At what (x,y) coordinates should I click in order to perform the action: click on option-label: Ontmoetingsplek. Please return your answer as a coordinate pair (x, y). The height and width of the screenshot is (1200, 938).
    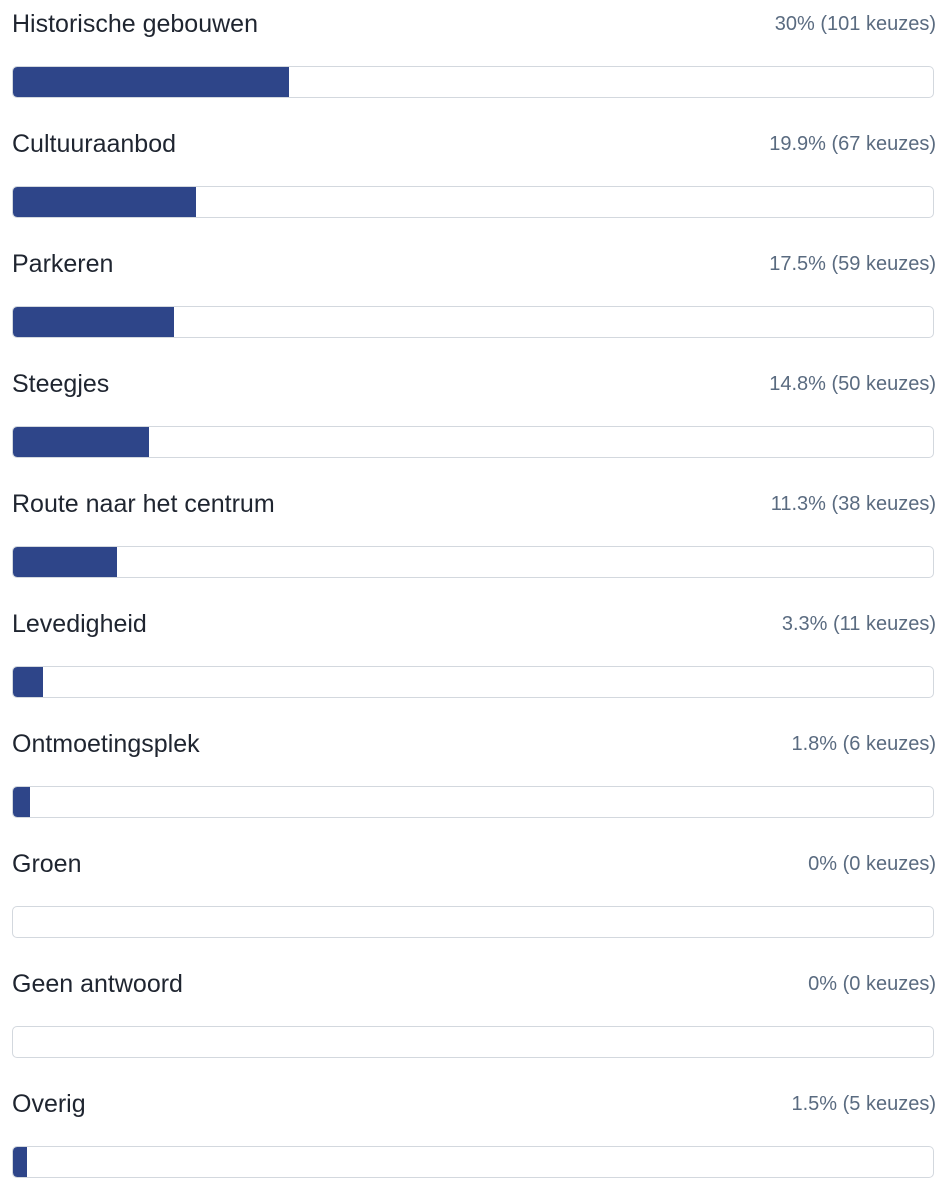
    Looking at the image, I should click on (106, 744).